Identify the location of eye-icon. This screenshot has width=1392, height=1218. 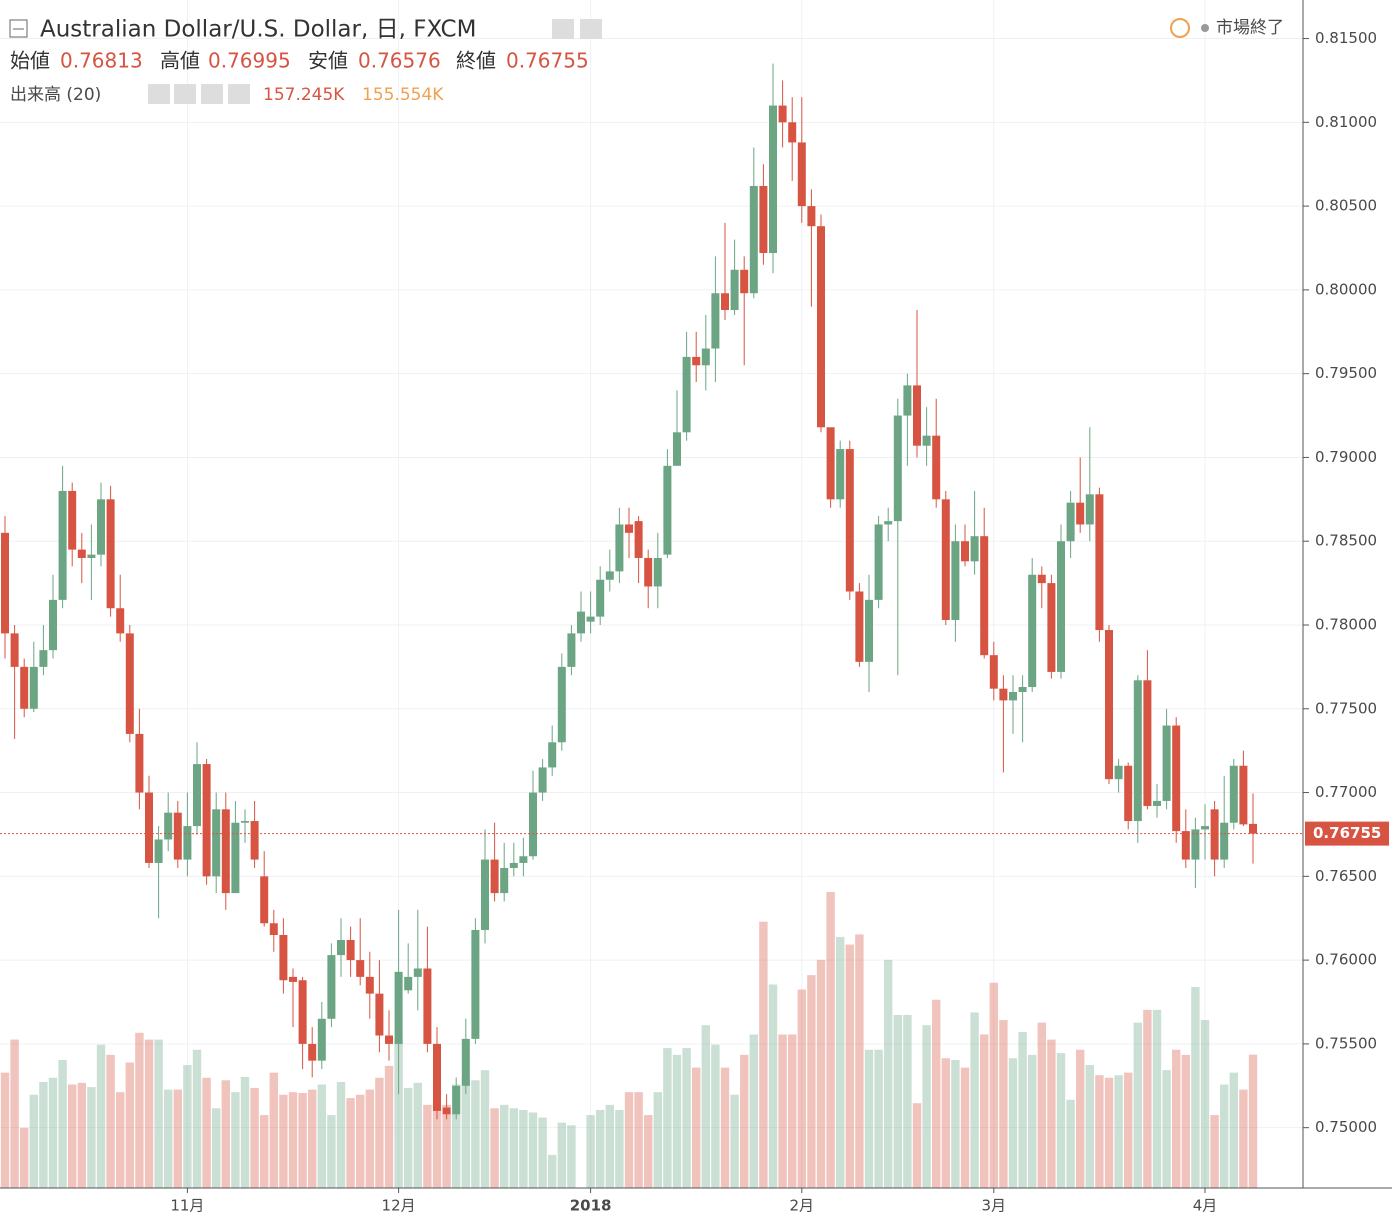
(563, 29).